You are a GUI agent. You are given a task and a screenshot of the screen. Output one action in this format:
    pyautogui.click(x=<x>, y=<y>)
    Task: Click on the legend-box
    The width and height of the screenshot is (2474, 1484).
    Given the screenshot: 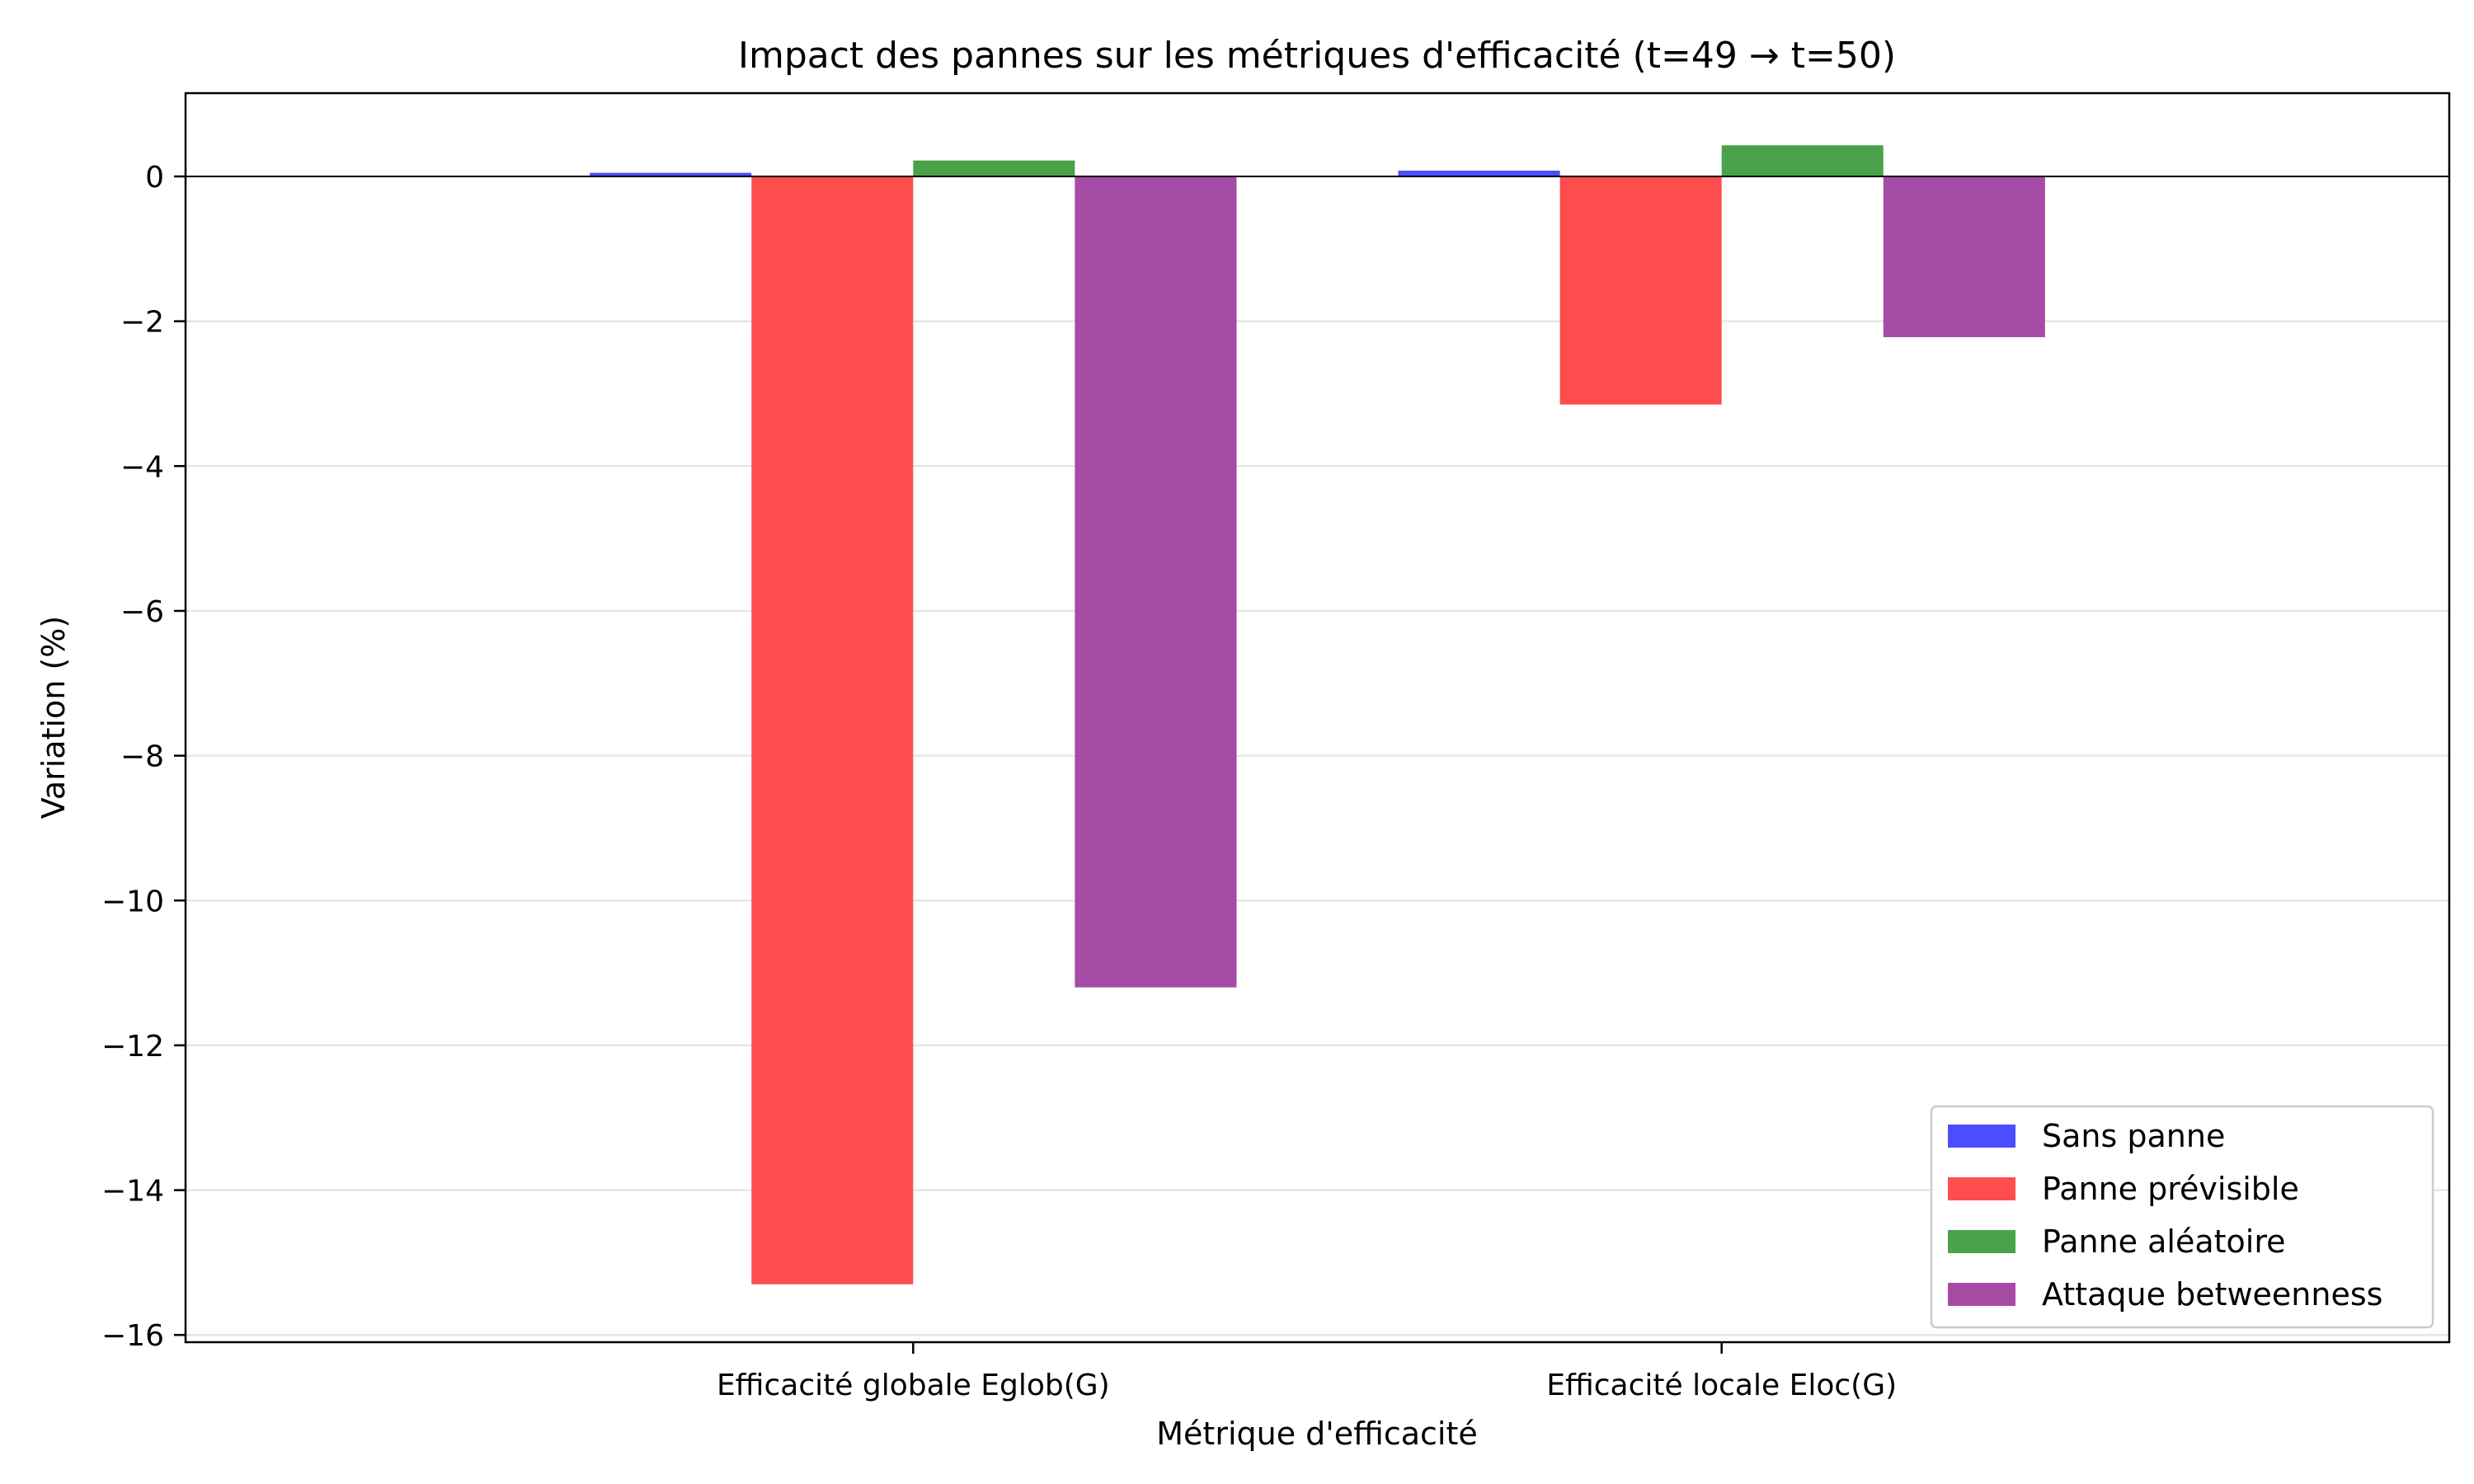 What is the action you would take?
    pyautogui.click(x=2182, y=1217)
    